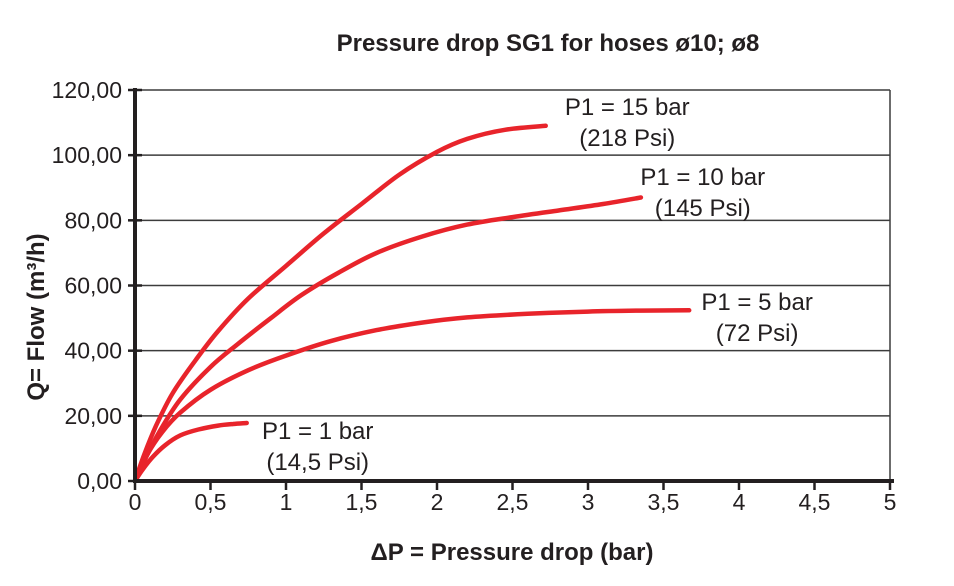  What do you see at coordinates (437, 502) in the screenshot?
I see `x-tick-label: 2` at bounding box center [437, 502].